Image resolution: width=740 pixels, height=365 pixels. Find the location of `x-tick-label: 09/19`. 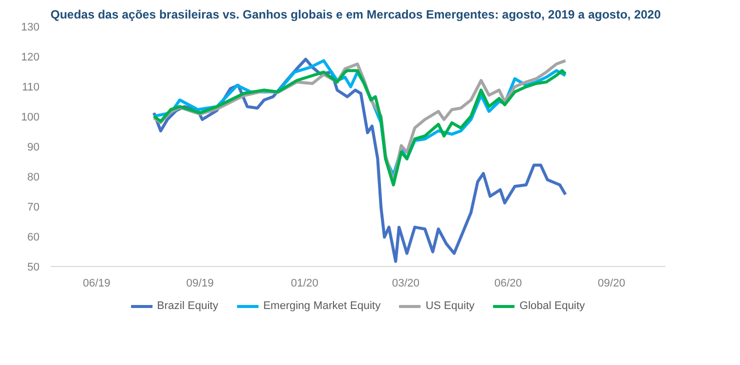

x-tick-label: 09/19 is located at coordinates (200, 284).